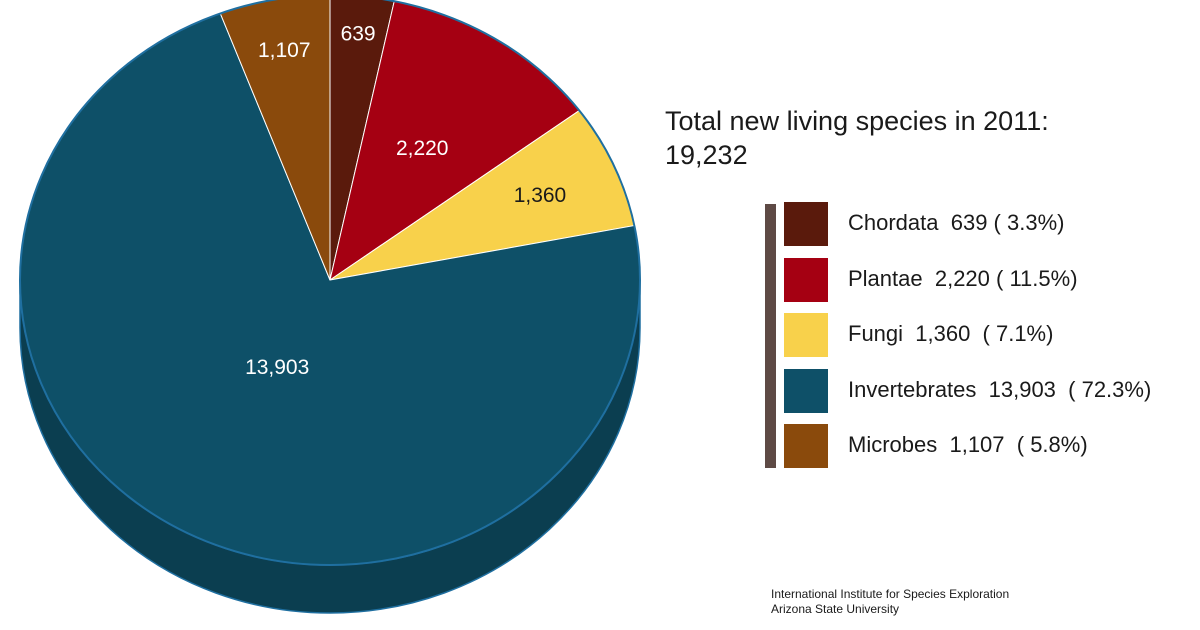 Image resolution: width=1200 pixels, height=630 pixels. I want to click on legend-label: Fungi 1,360 ( 7.1%), so click(951, 334).